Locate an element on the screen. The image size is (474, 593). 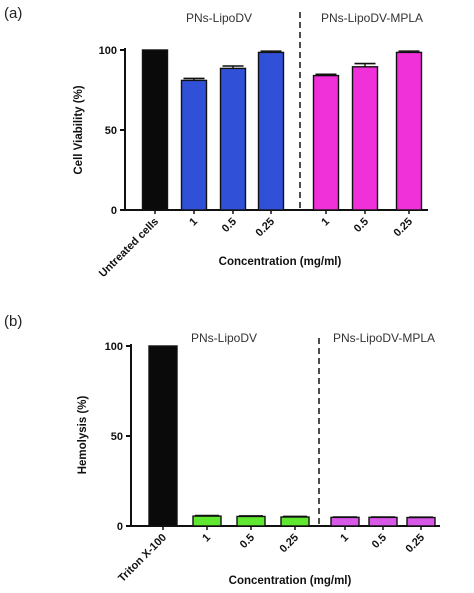
panel-a-group-label-1: PNs-LipoDV is located at coordinates (219, 18).